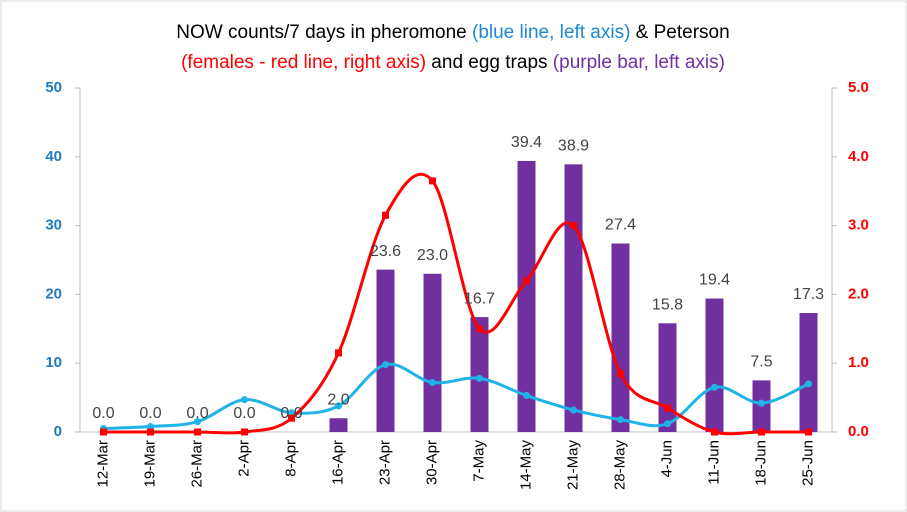 This screenshot has height=512, width=907. I want to click on x-tick-label: 21-May, so click(572, 465).